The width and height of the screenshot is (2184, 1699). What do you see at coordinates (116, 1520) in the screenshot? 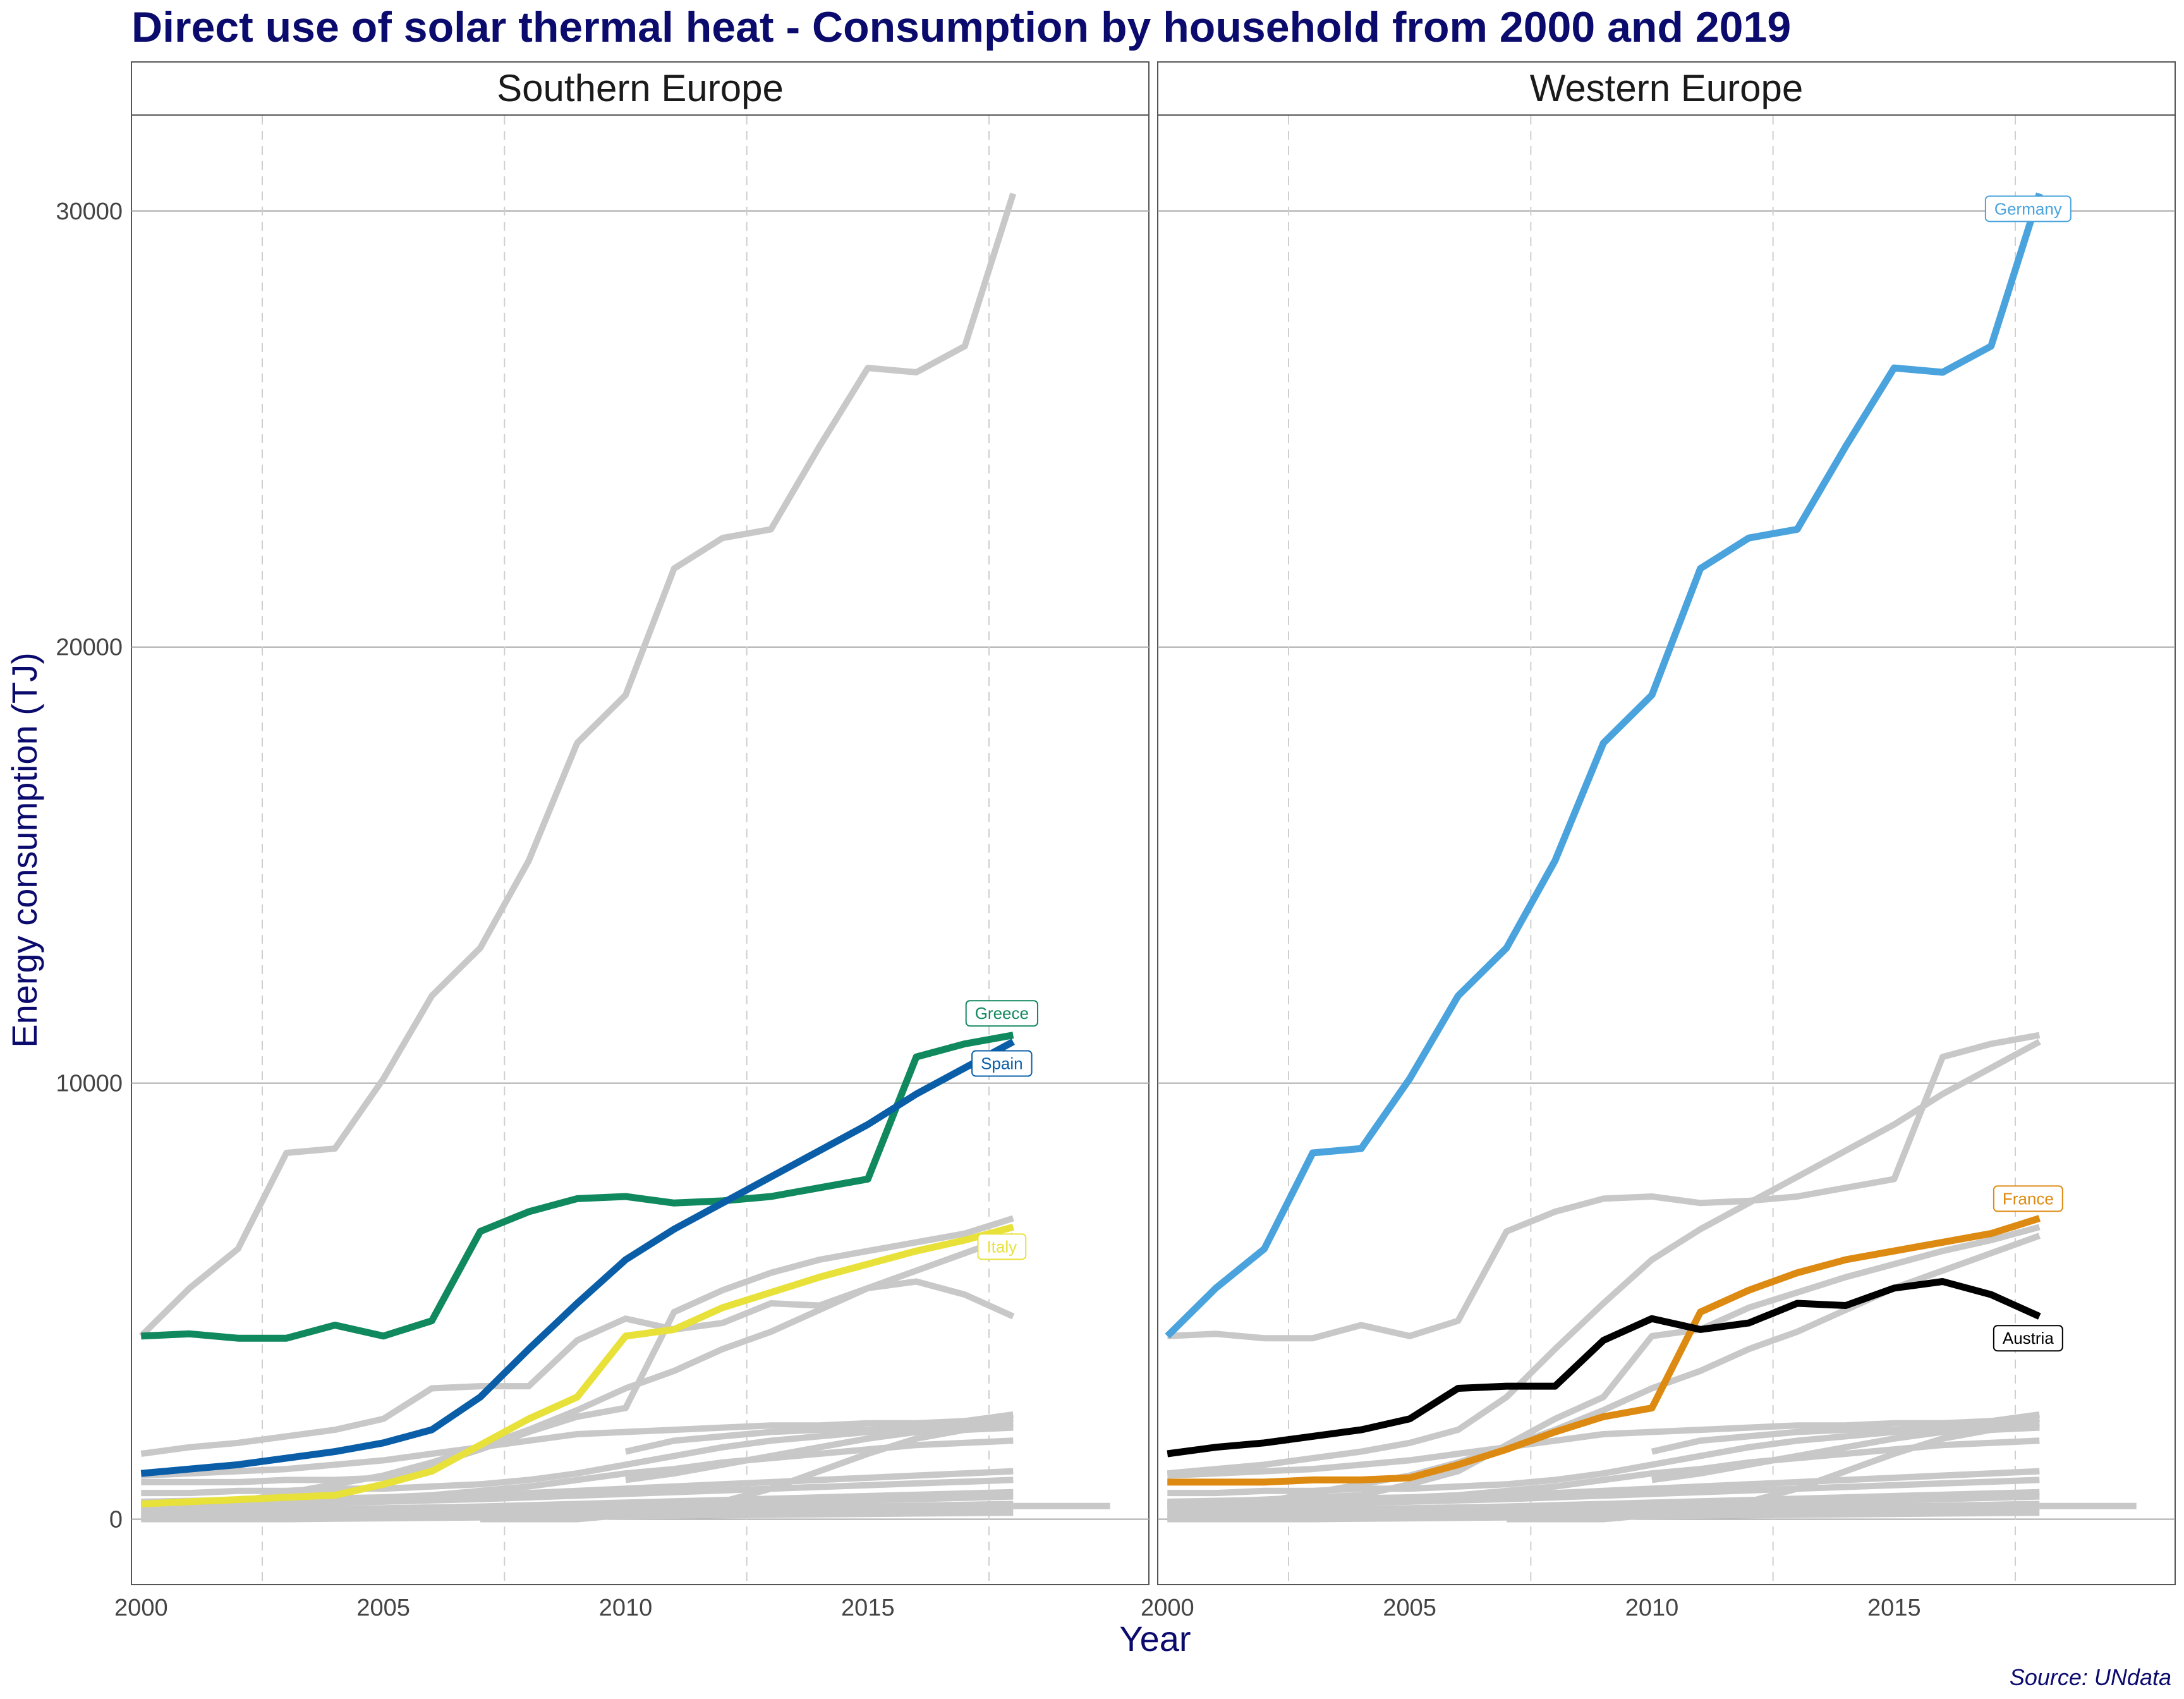
I see `y-tick-label: 0` at bounding box center [116, 1520].